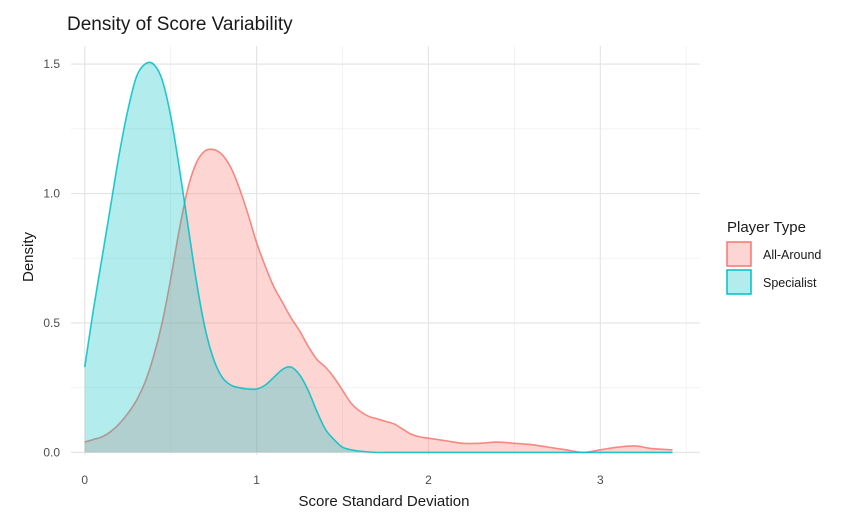 Image resolution: width=848 pixels, height=528 pixels. What do you see at coordinates (384, 501) in the screenshot?
I see `x-axis-title: Score Standard Deviation` at bounding box center [384, 501].